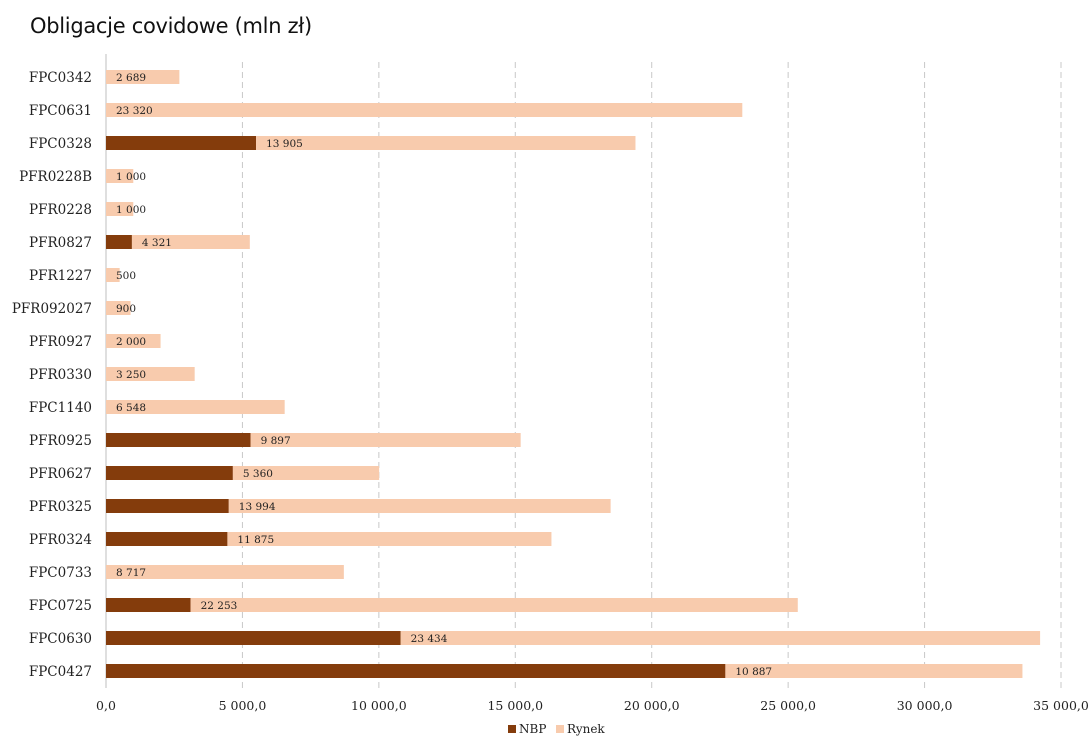 The height and width of the screenshot is (740, 1091). What do you see at coordinates (925, 705) in the screenshot?
I see `x-tick-label: 30 000,0` at bounding box center [925, 705].